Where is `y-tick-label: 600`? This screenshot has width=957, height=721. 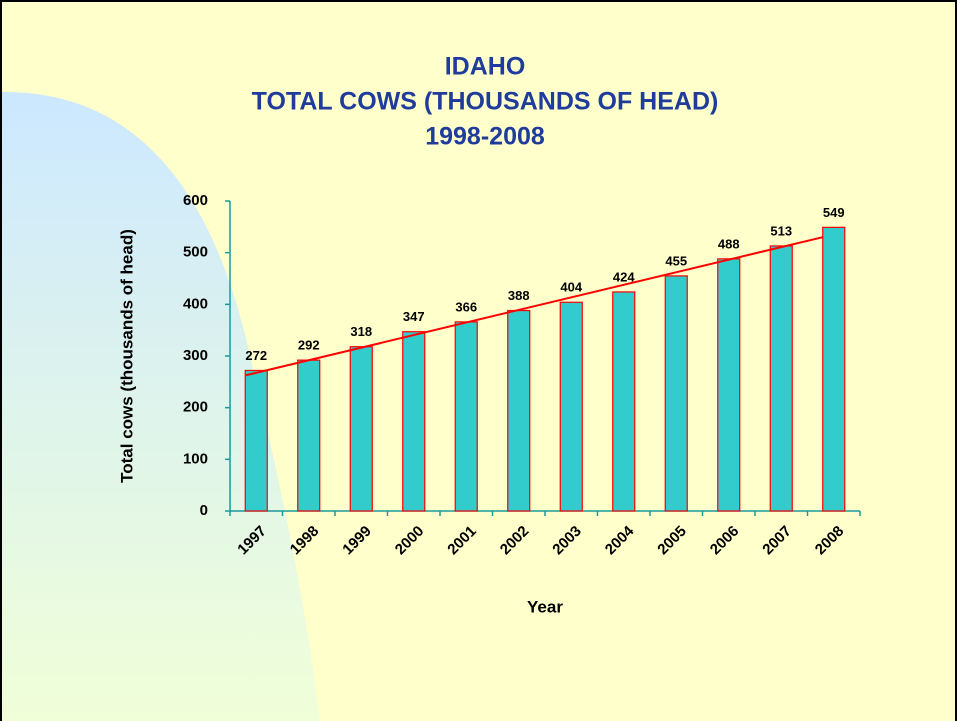
y-tick-label: 600 is located at coordinates (195, 200).